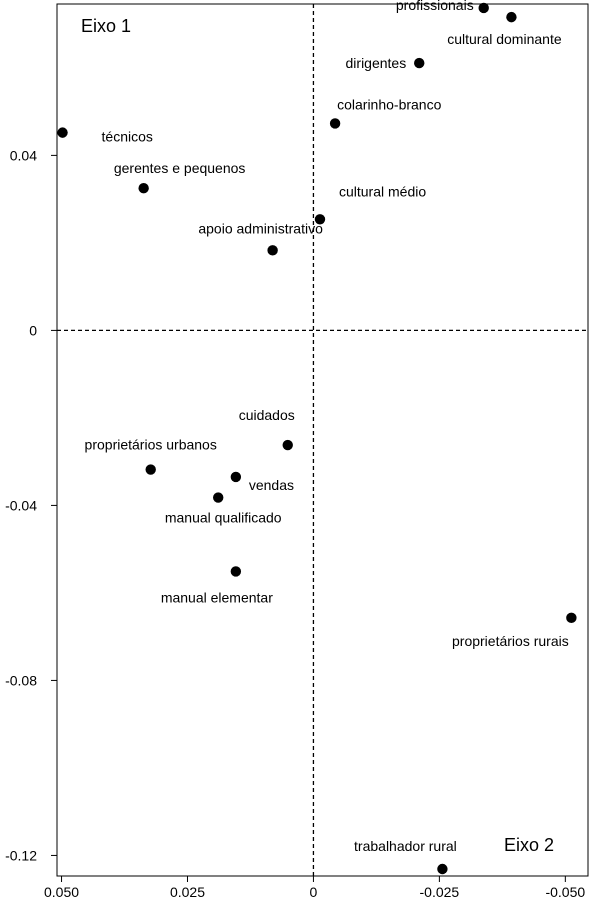  What do you see at coordinates (260, 228) in the screenshot?
I see `point-label: apoio administrativo` at bounding box center [260, 228].